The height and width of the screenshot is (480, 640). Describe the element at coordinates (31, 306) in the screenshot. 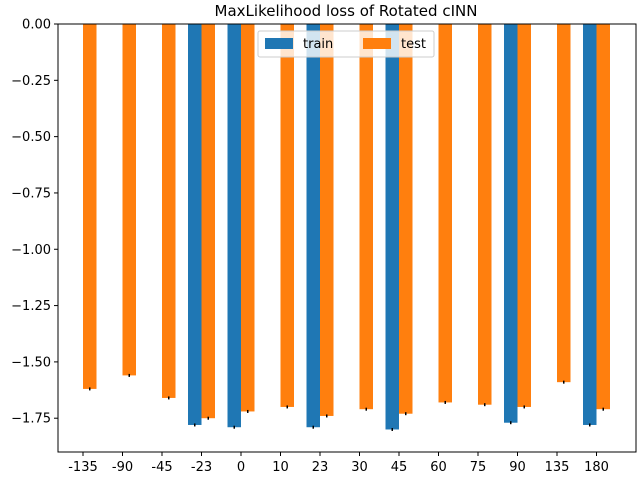

I see `y-tick-label: −1.25` at that location.